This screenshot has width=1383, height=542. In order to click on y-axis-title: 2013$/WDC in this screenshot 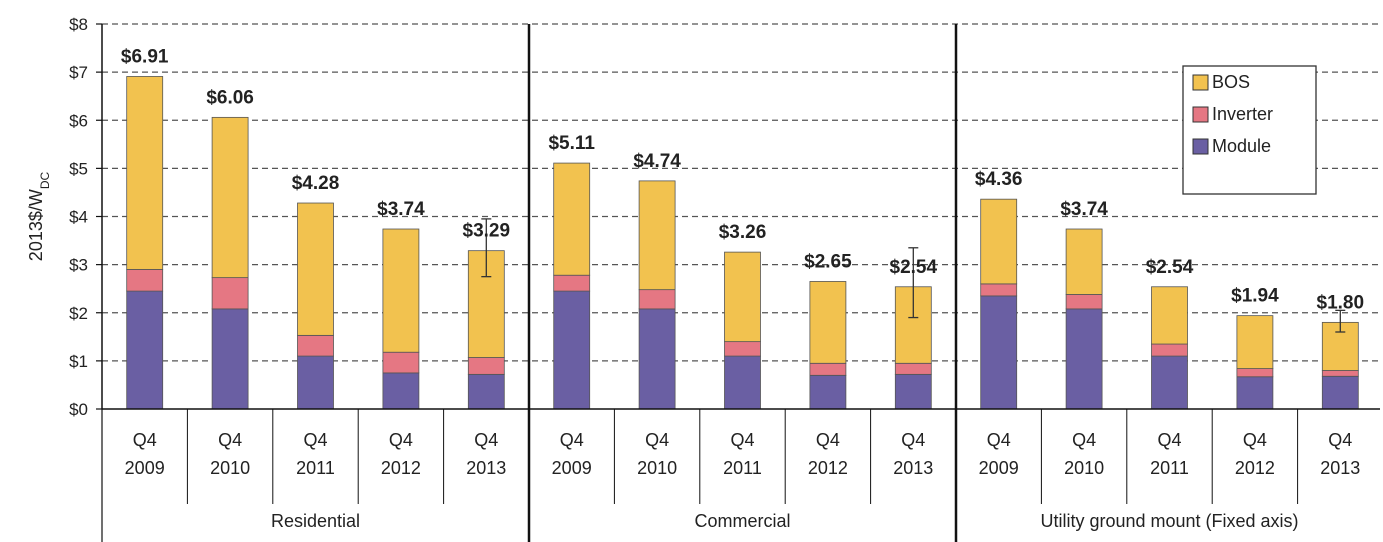, I will do `click(39, 216)`.